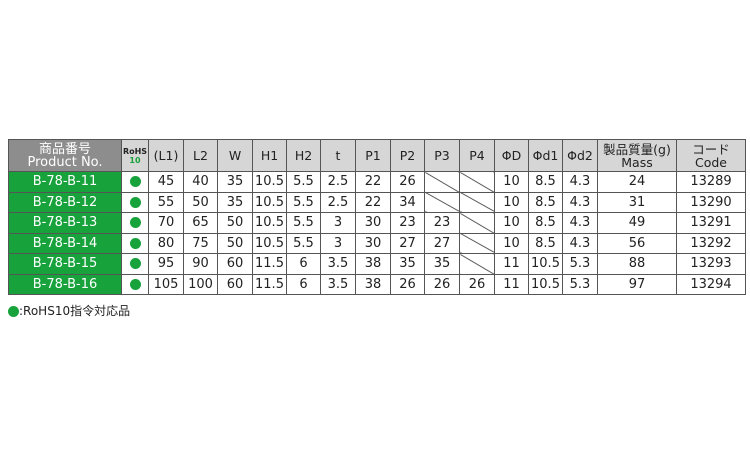  What do you see at coordinates (166, 155) in the screenshot?
I see `col-header: (L1)` at bounding box center [166, 155].